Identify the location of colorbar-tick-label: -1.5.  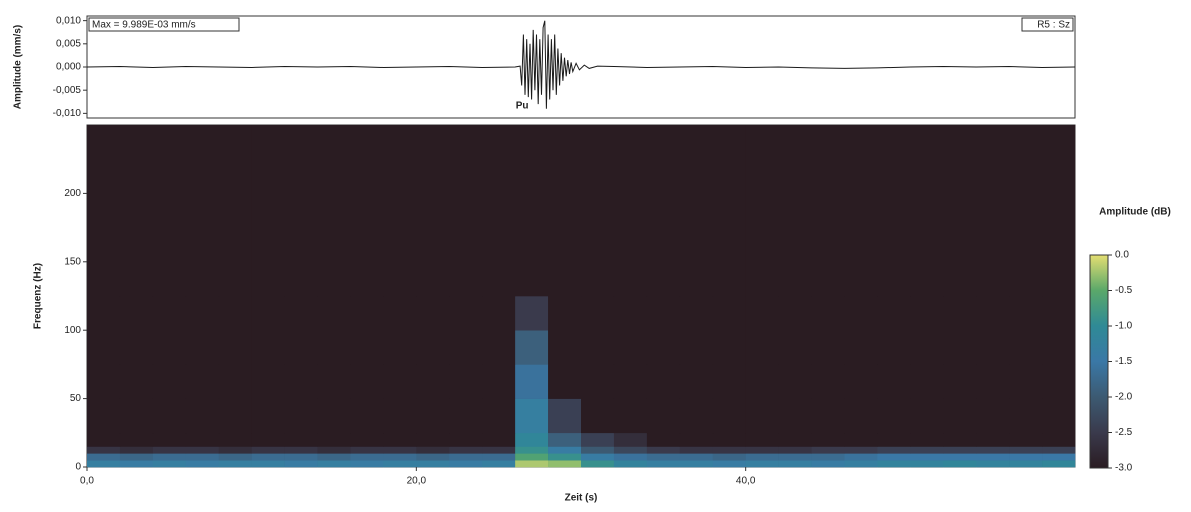
(1124, 361).